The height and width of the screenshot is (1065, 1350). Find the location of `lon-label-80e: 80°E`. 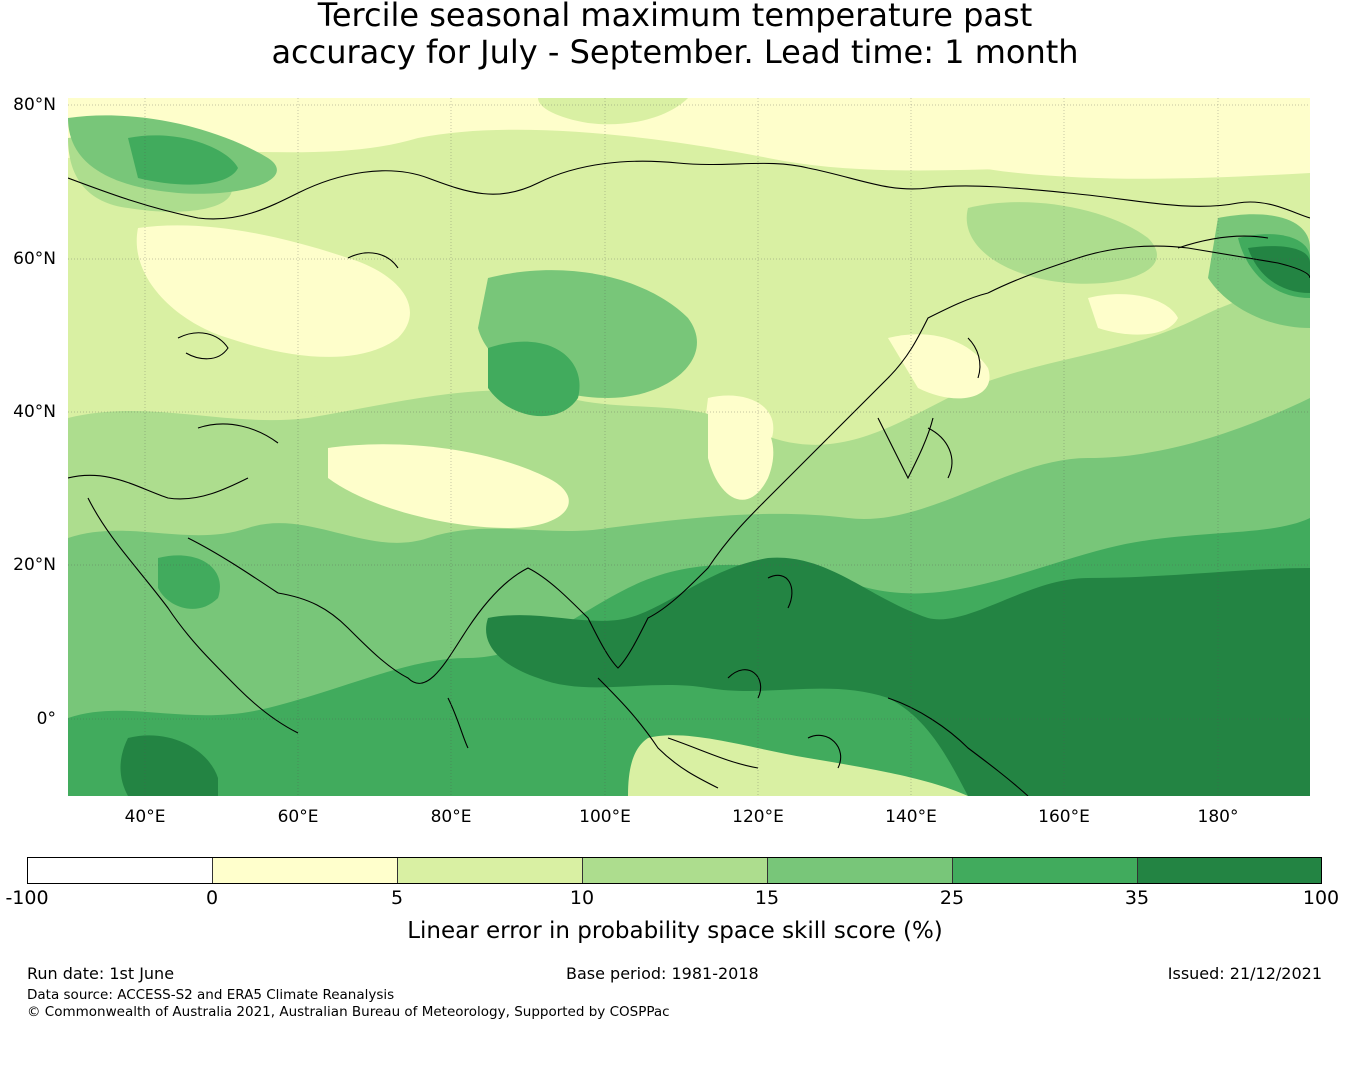

lon-label-80e: 80°E is located at coordinates (451, 817).